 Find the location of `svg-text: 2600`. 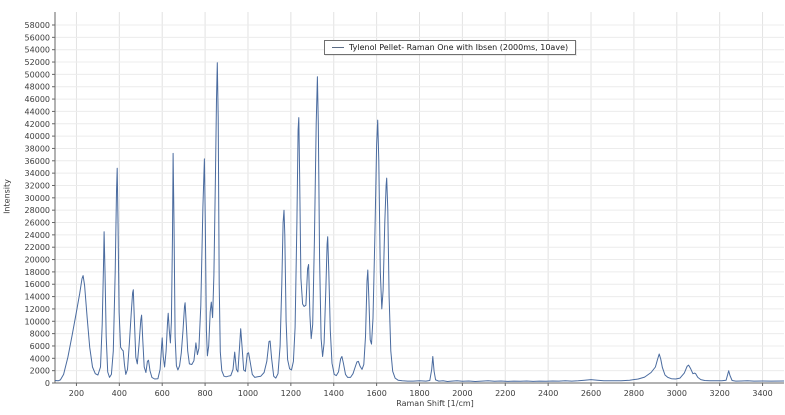

svg-text: 2600 is located at coordinates (591, 393).